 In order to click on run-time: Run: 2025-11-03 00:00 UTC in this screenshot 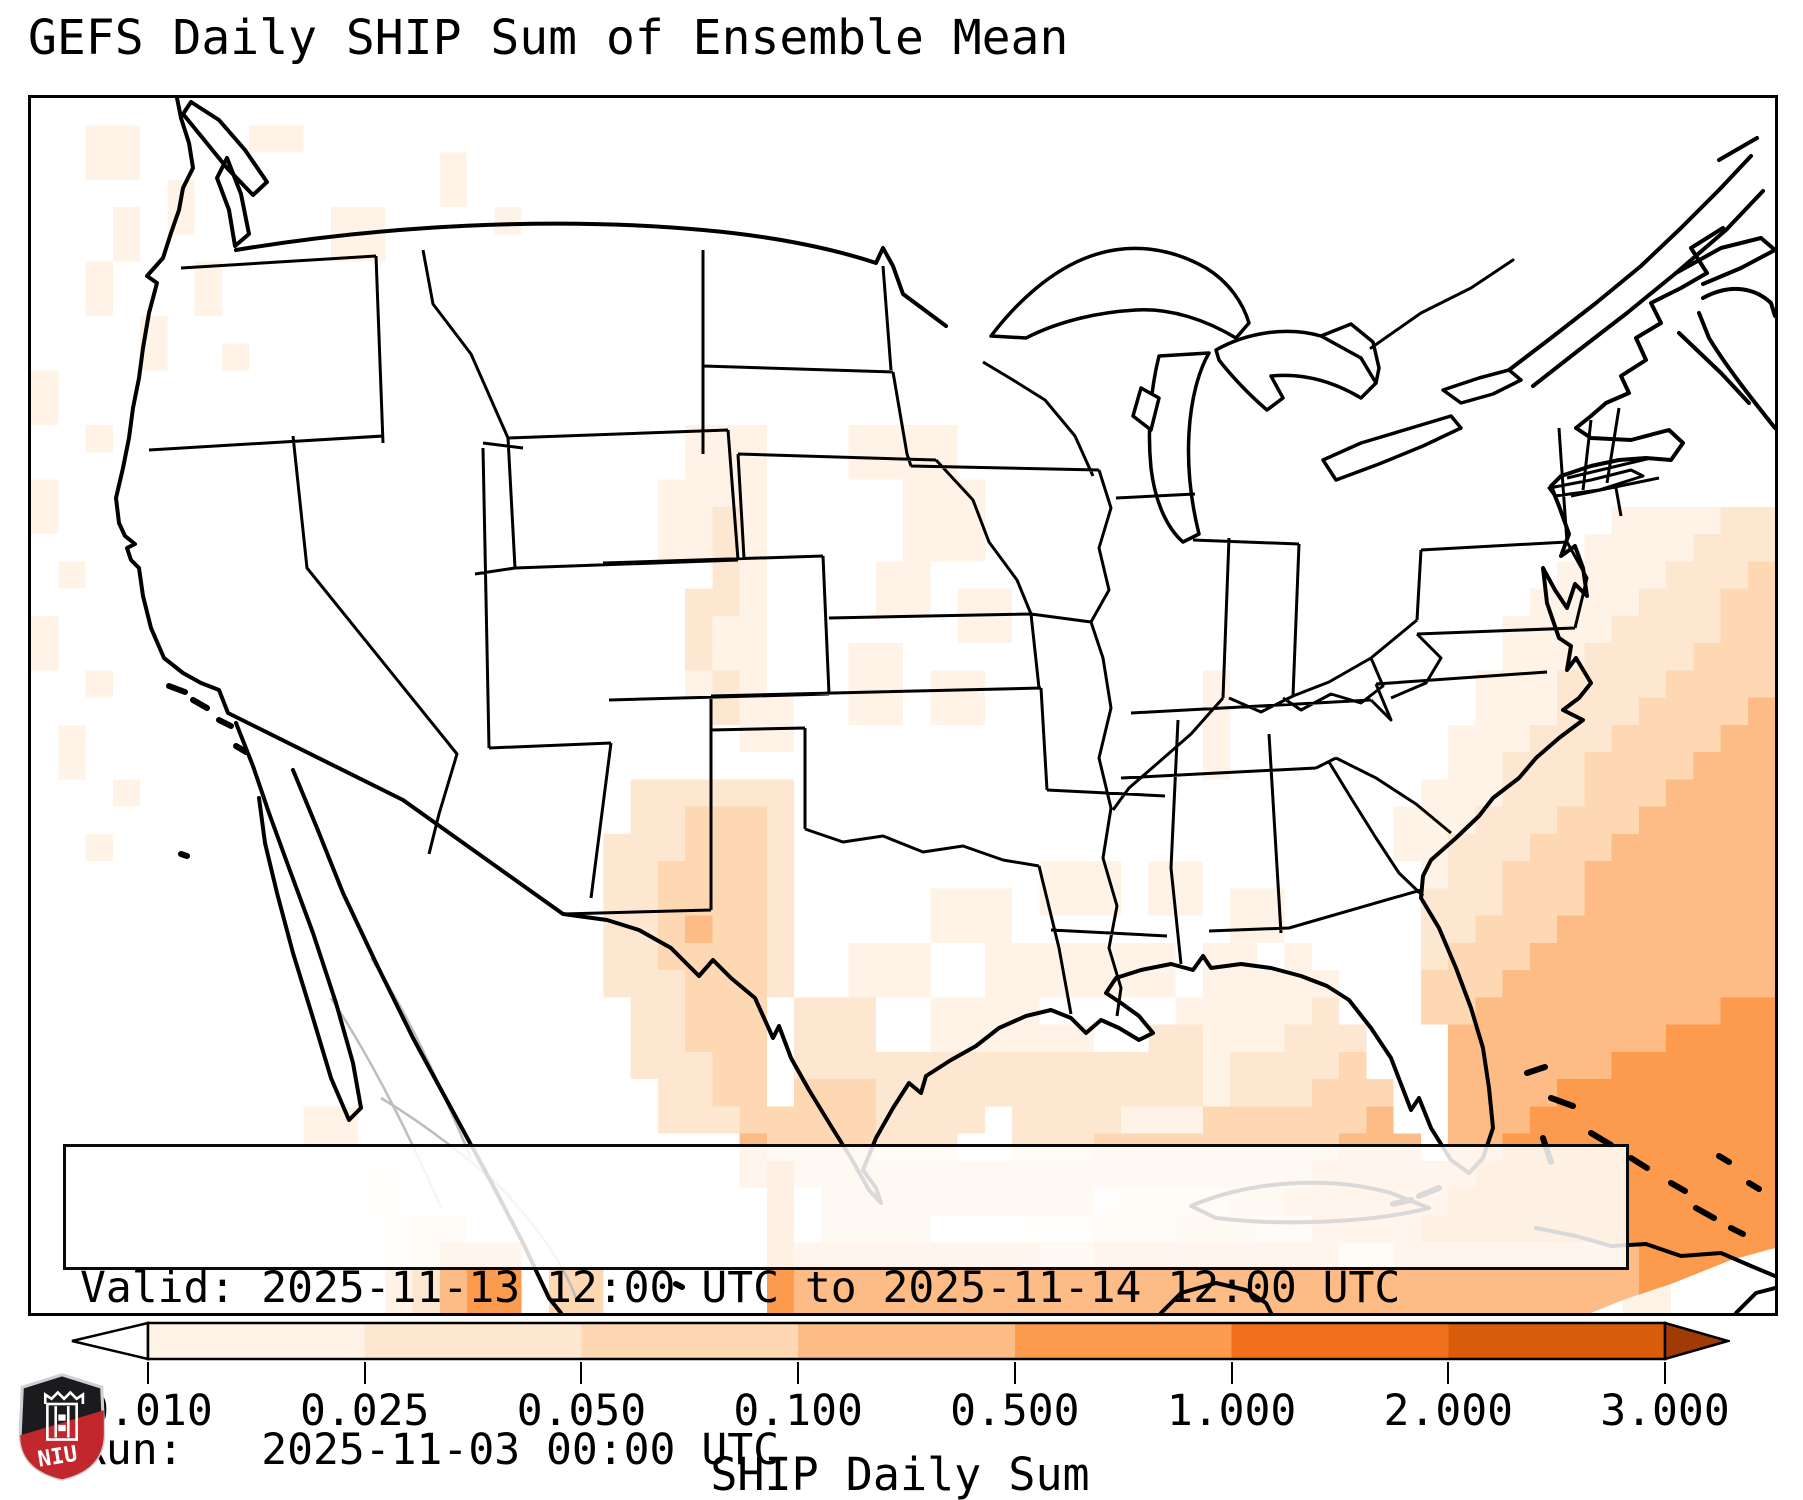, I will do `click(429, 1450)`.